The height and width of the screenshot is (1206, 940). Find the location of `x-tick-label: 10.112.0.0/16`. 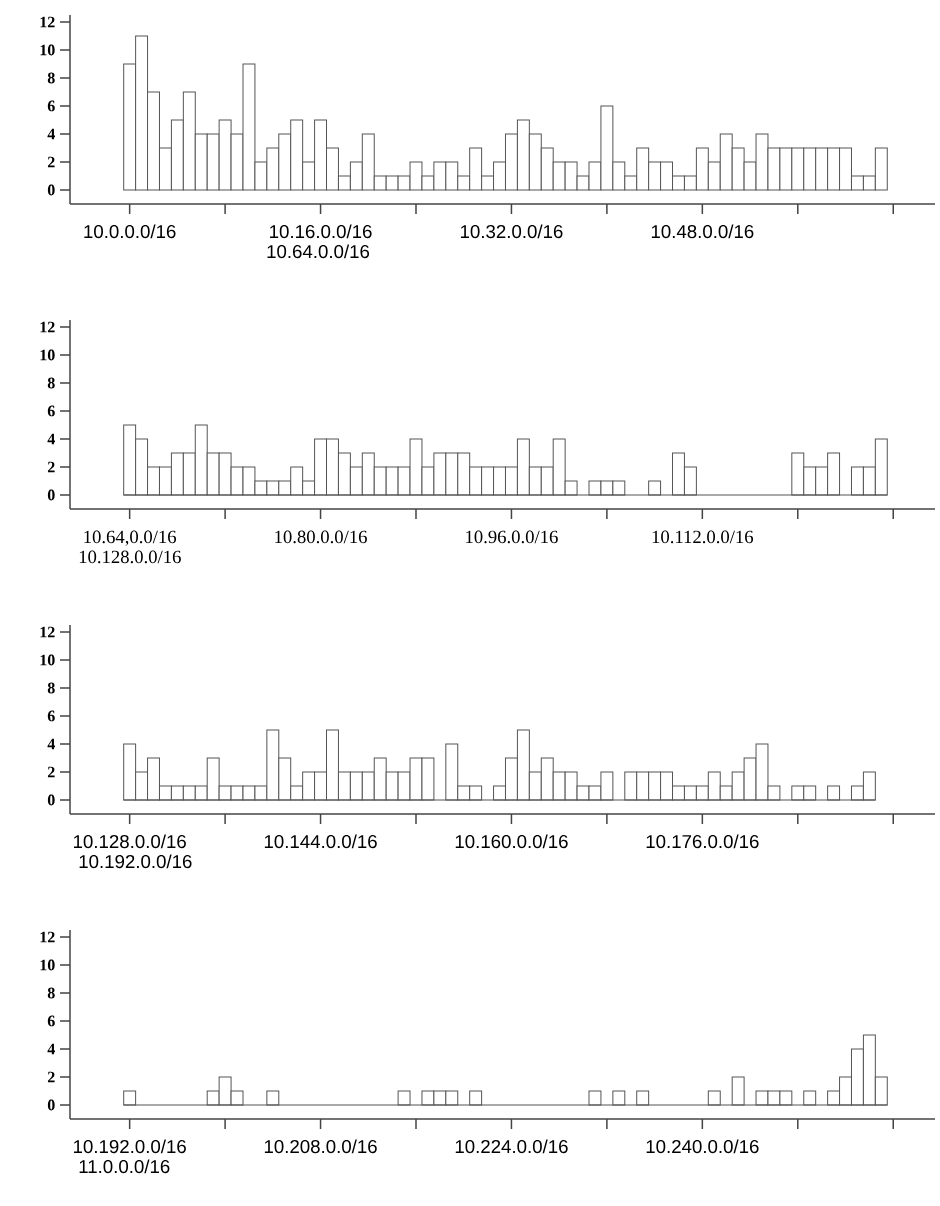

x-tick-label: 10.112.0.0/16 is located at coordinates (703, 537).